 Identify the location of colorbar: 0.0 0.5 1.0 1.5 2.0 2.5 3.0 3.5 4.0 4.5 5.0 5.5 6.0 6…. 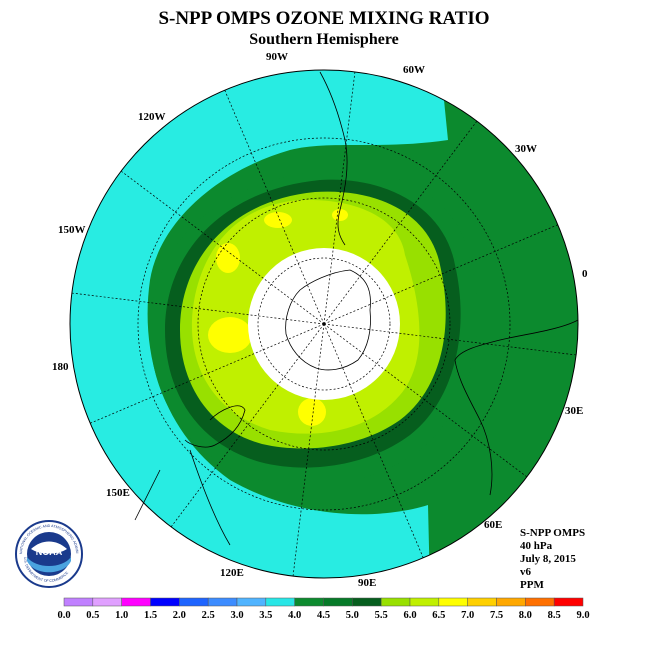
(323, 609).